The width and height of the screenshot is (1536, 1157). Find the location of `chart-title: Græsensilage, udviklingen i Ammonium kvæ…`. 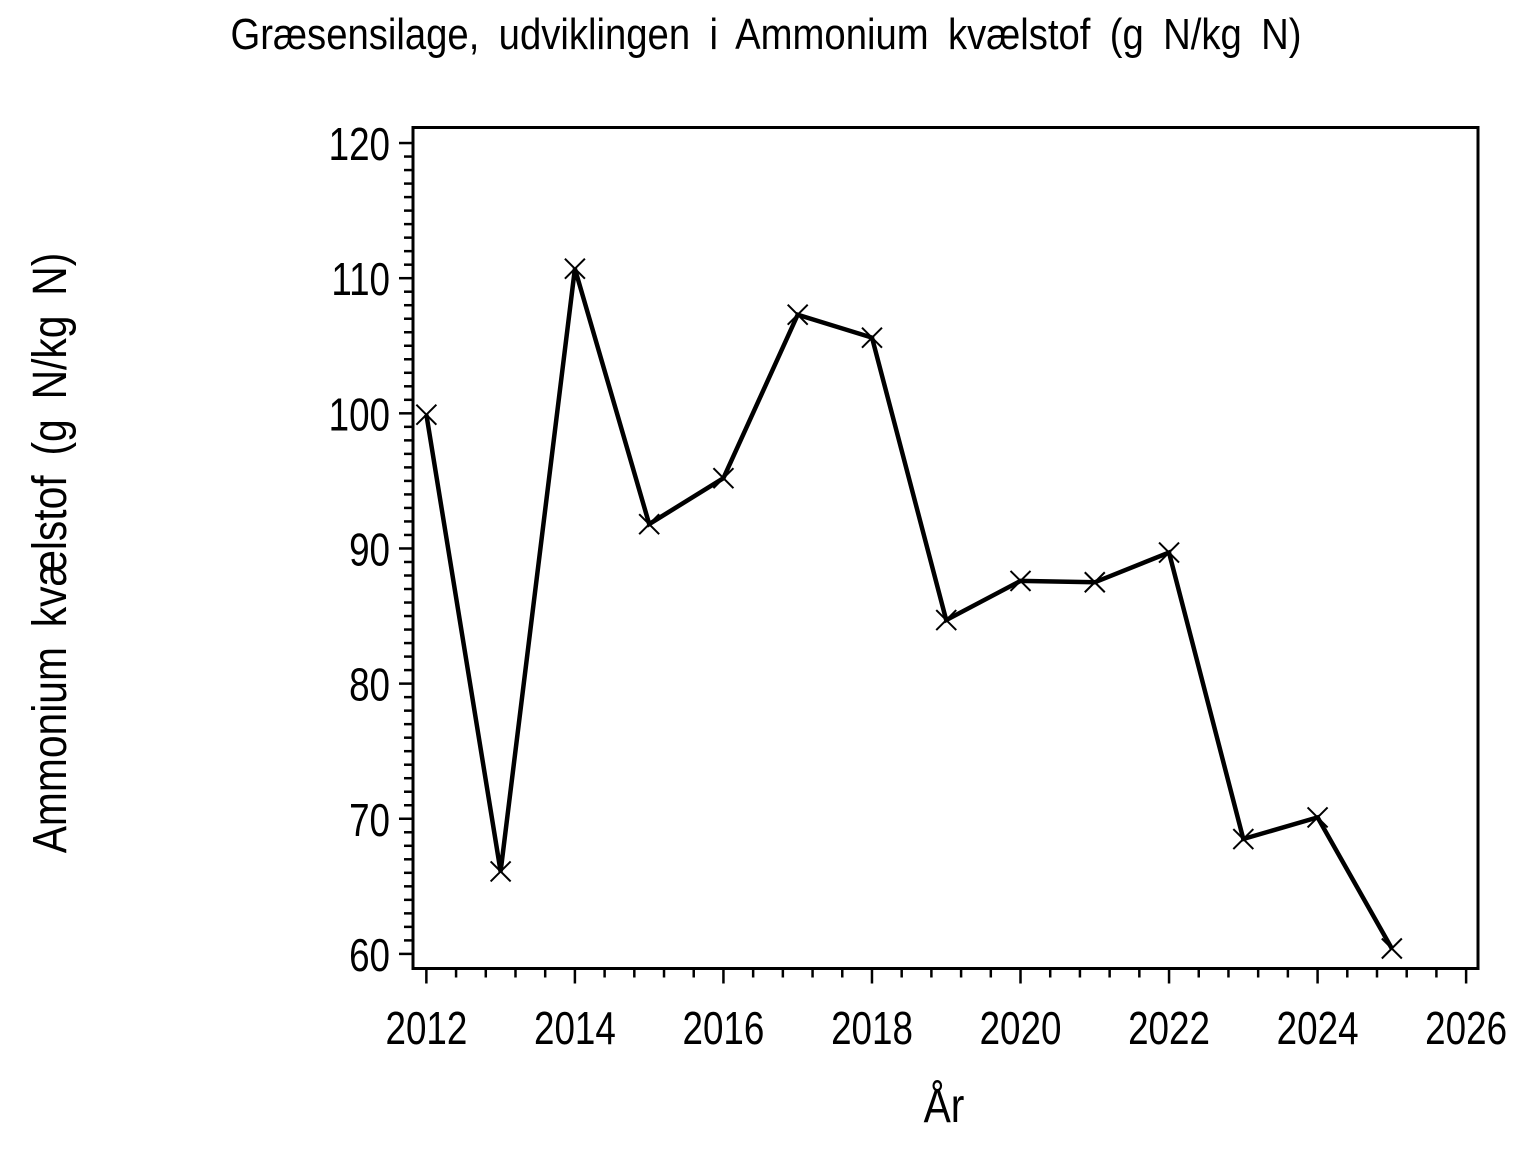

chart-title: Græsensilage, udviklingen i Ammonium kvæ… is located at coordinates (766, 34).